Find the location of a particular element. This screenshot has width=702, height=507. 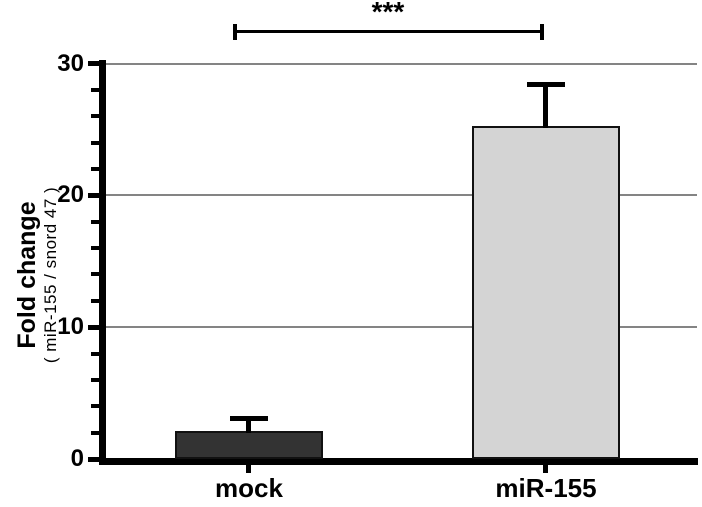

significance-bracket-right-cap is located at coordinates (542, 32).